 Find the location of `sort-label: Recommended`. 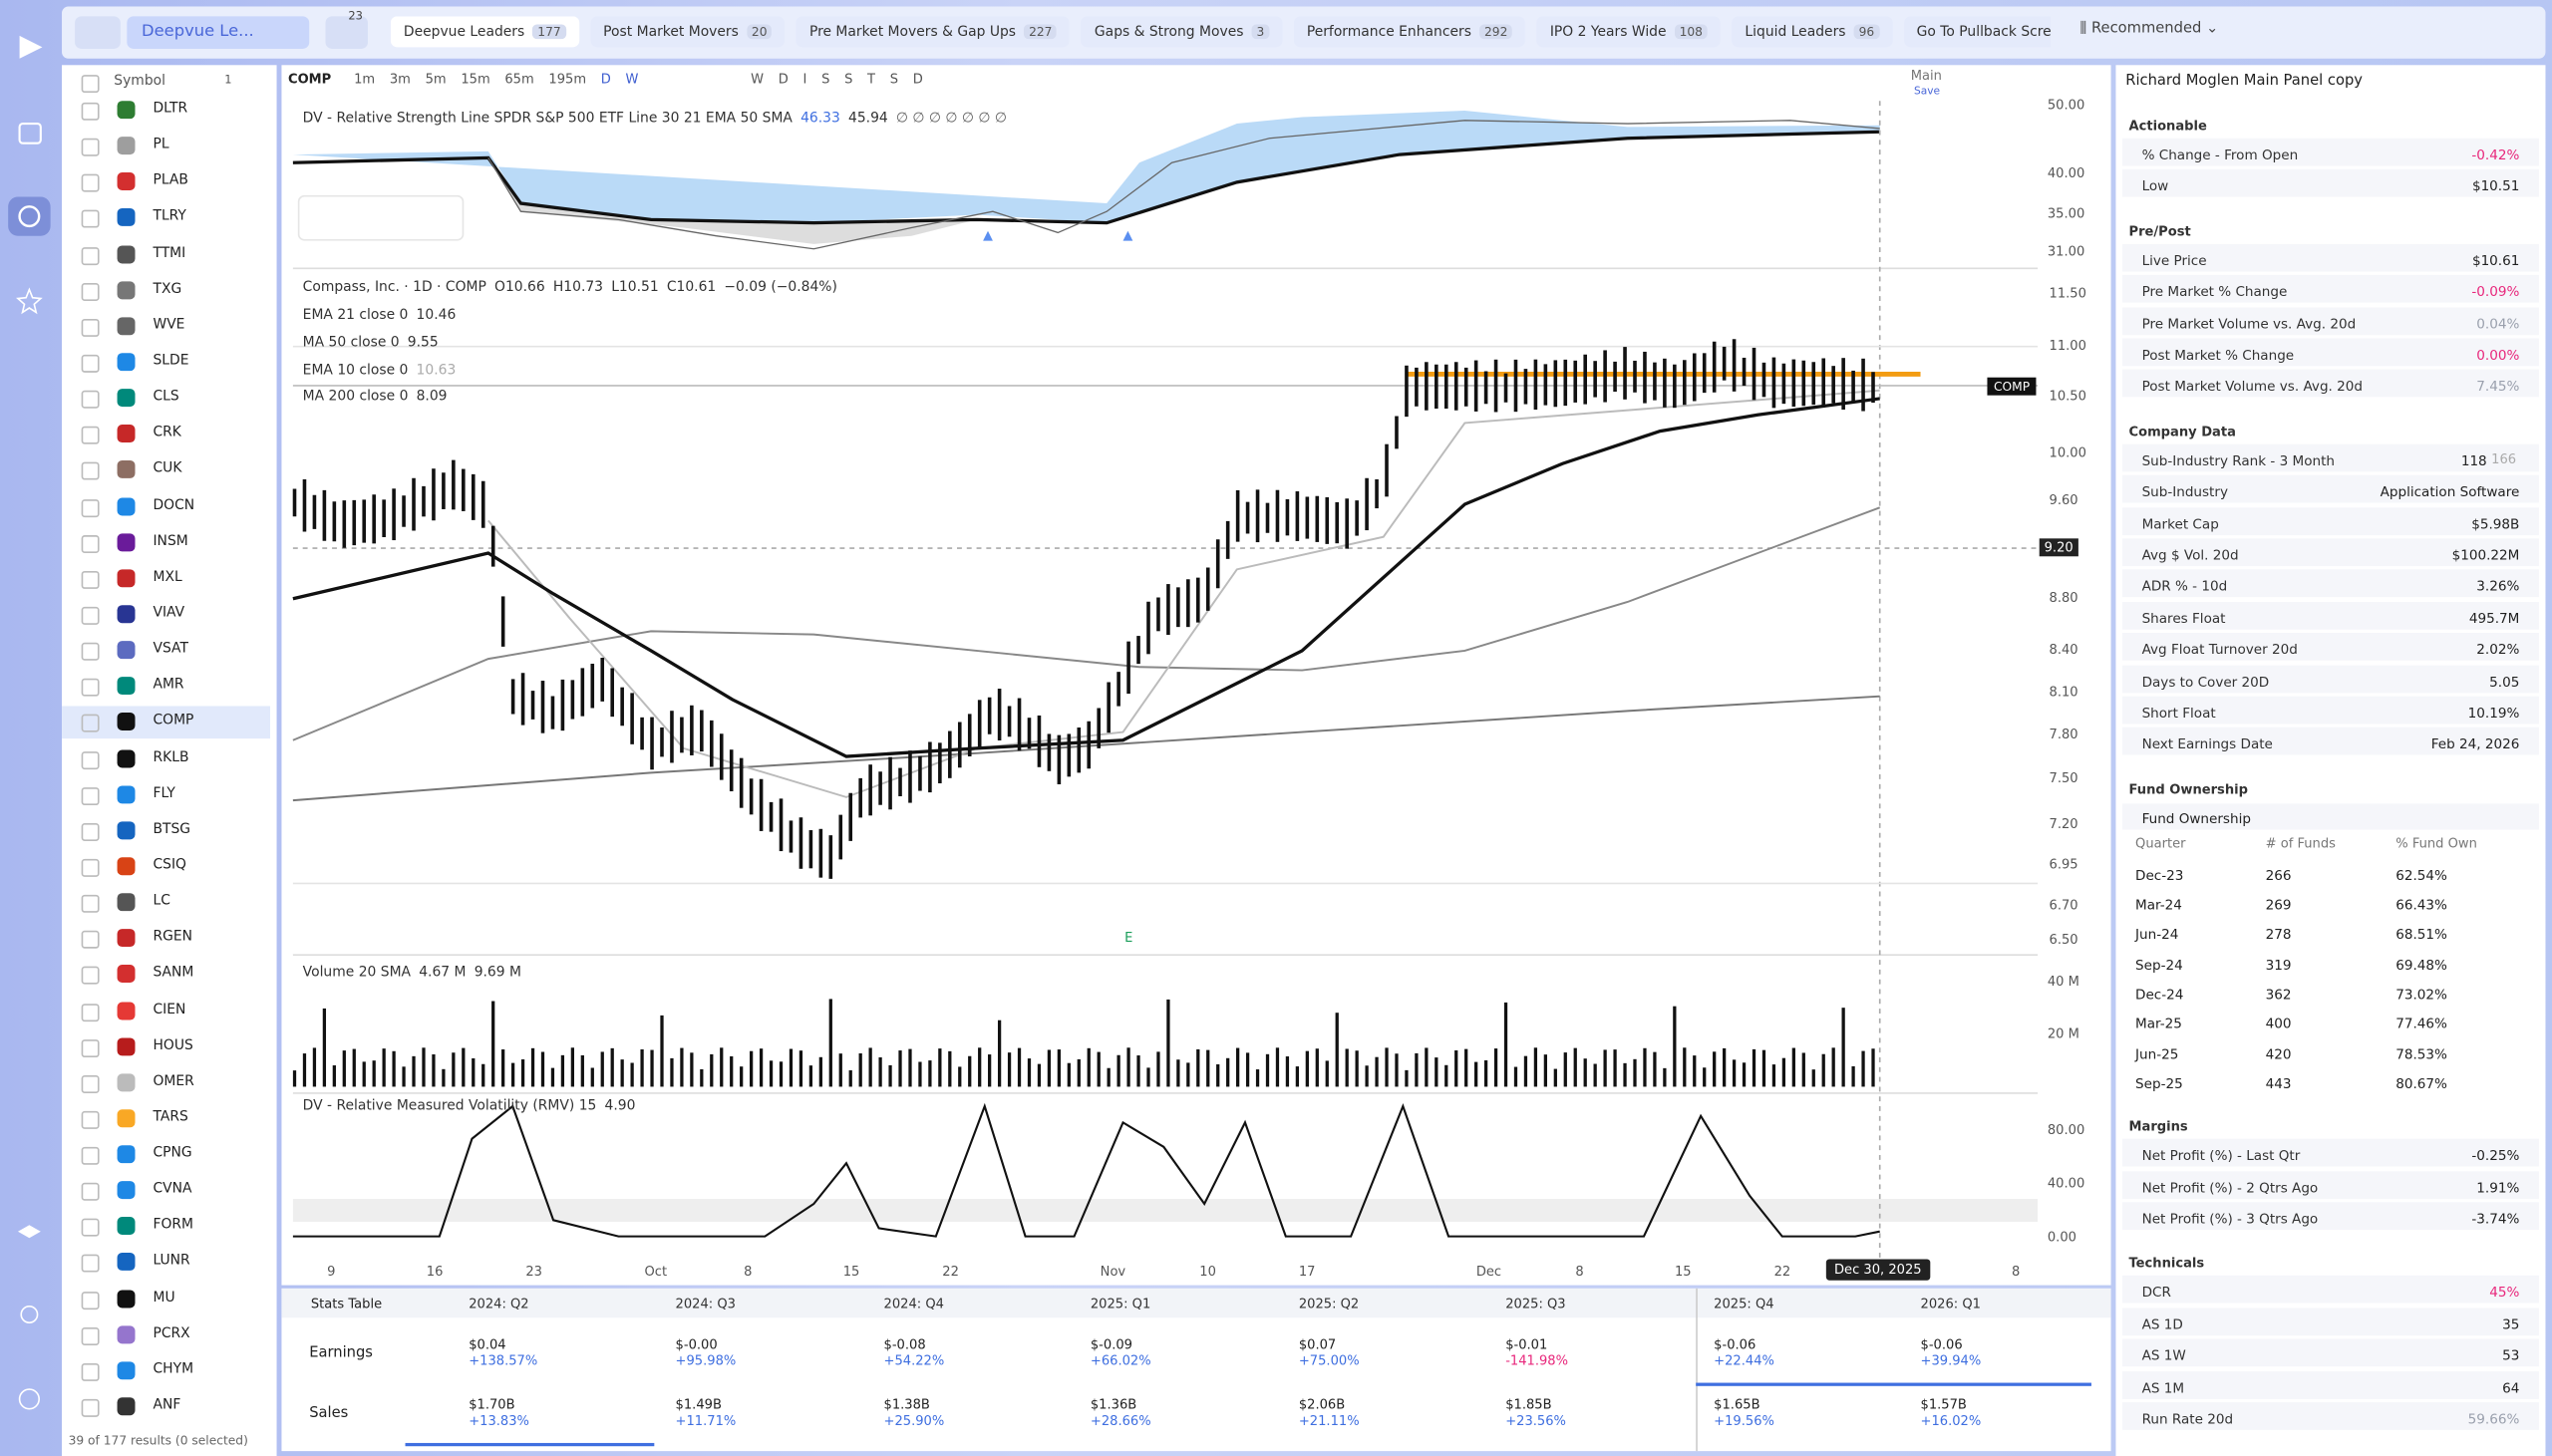

sort-label: Recommended is located at coordinates (2146, 29).